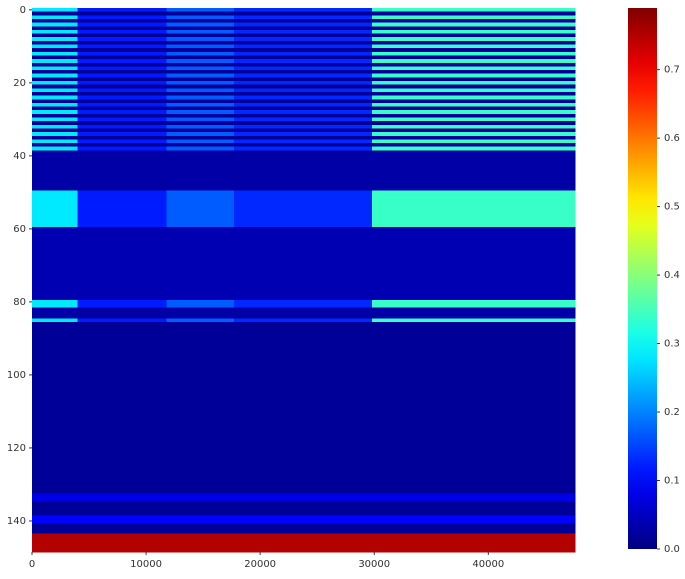 This screenshot has height=579, width=685. I want to click on colorbar-tick-label: 0.4, so click(672, 275).